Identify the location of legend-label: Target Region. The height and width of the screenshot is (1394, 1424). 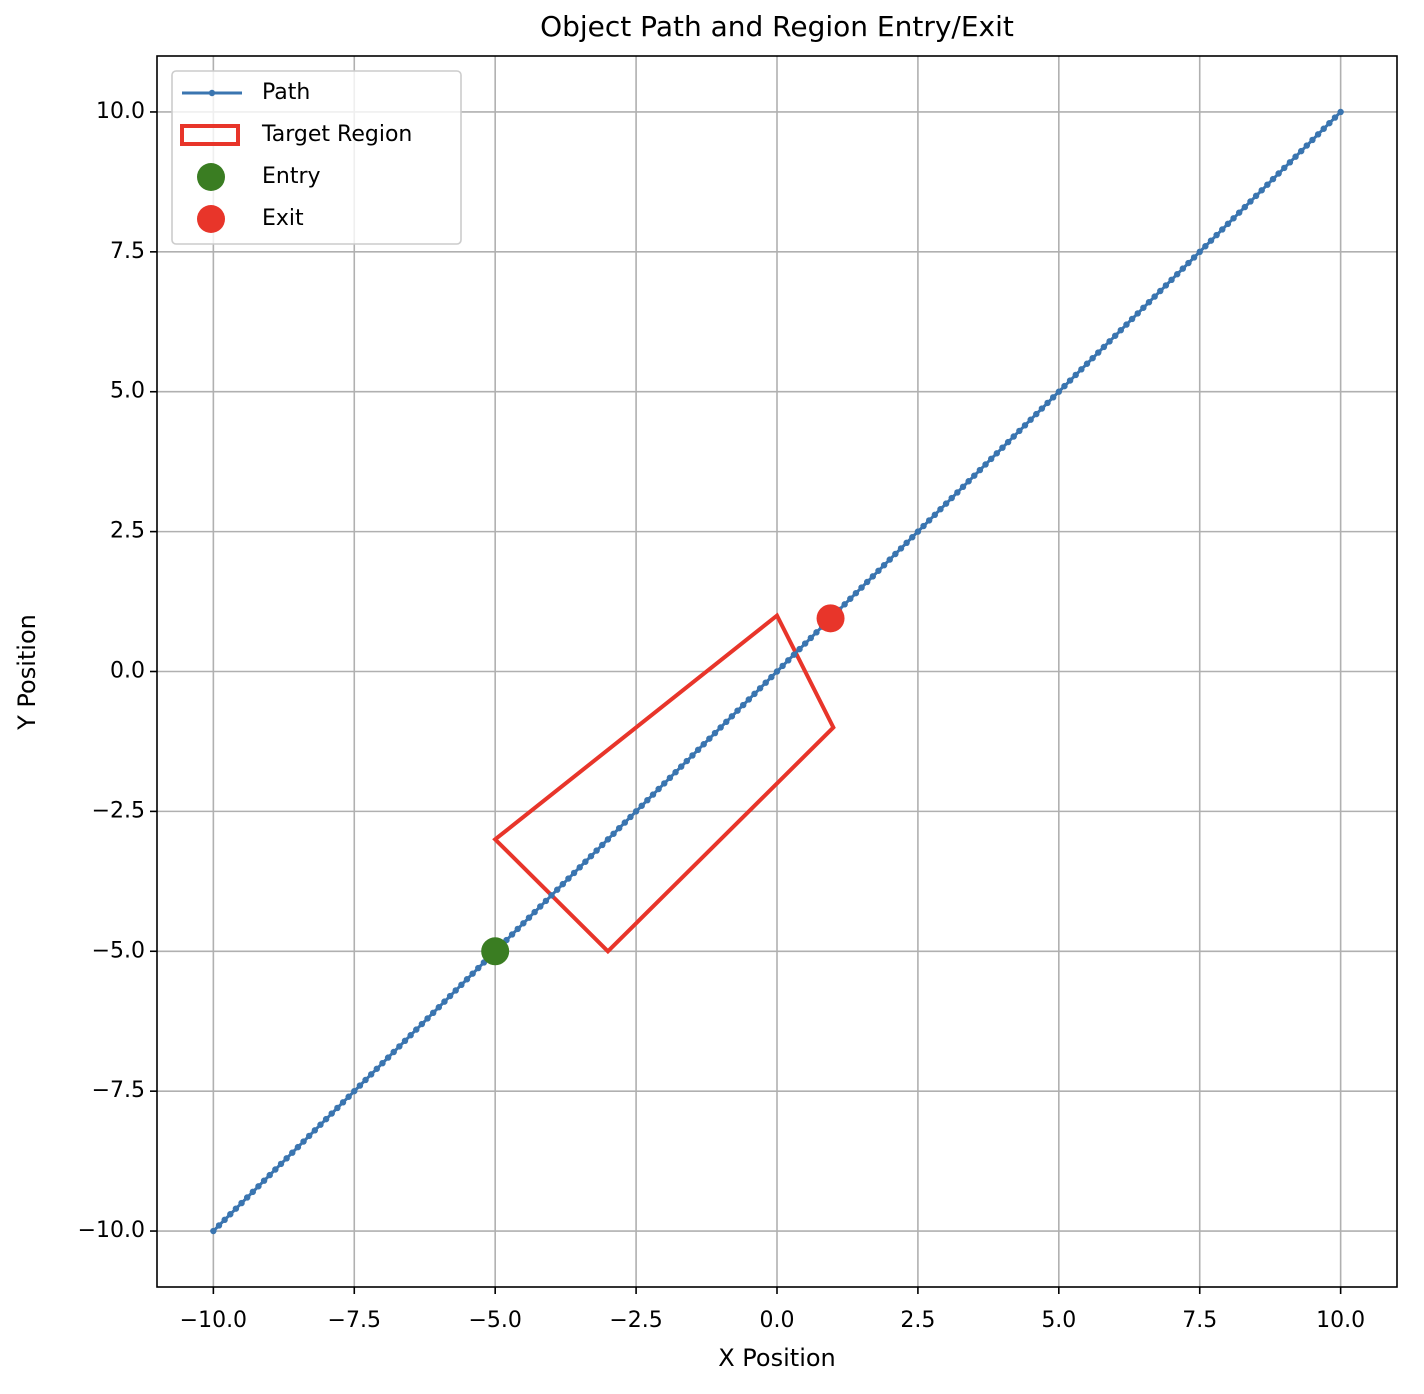
(336, 134).